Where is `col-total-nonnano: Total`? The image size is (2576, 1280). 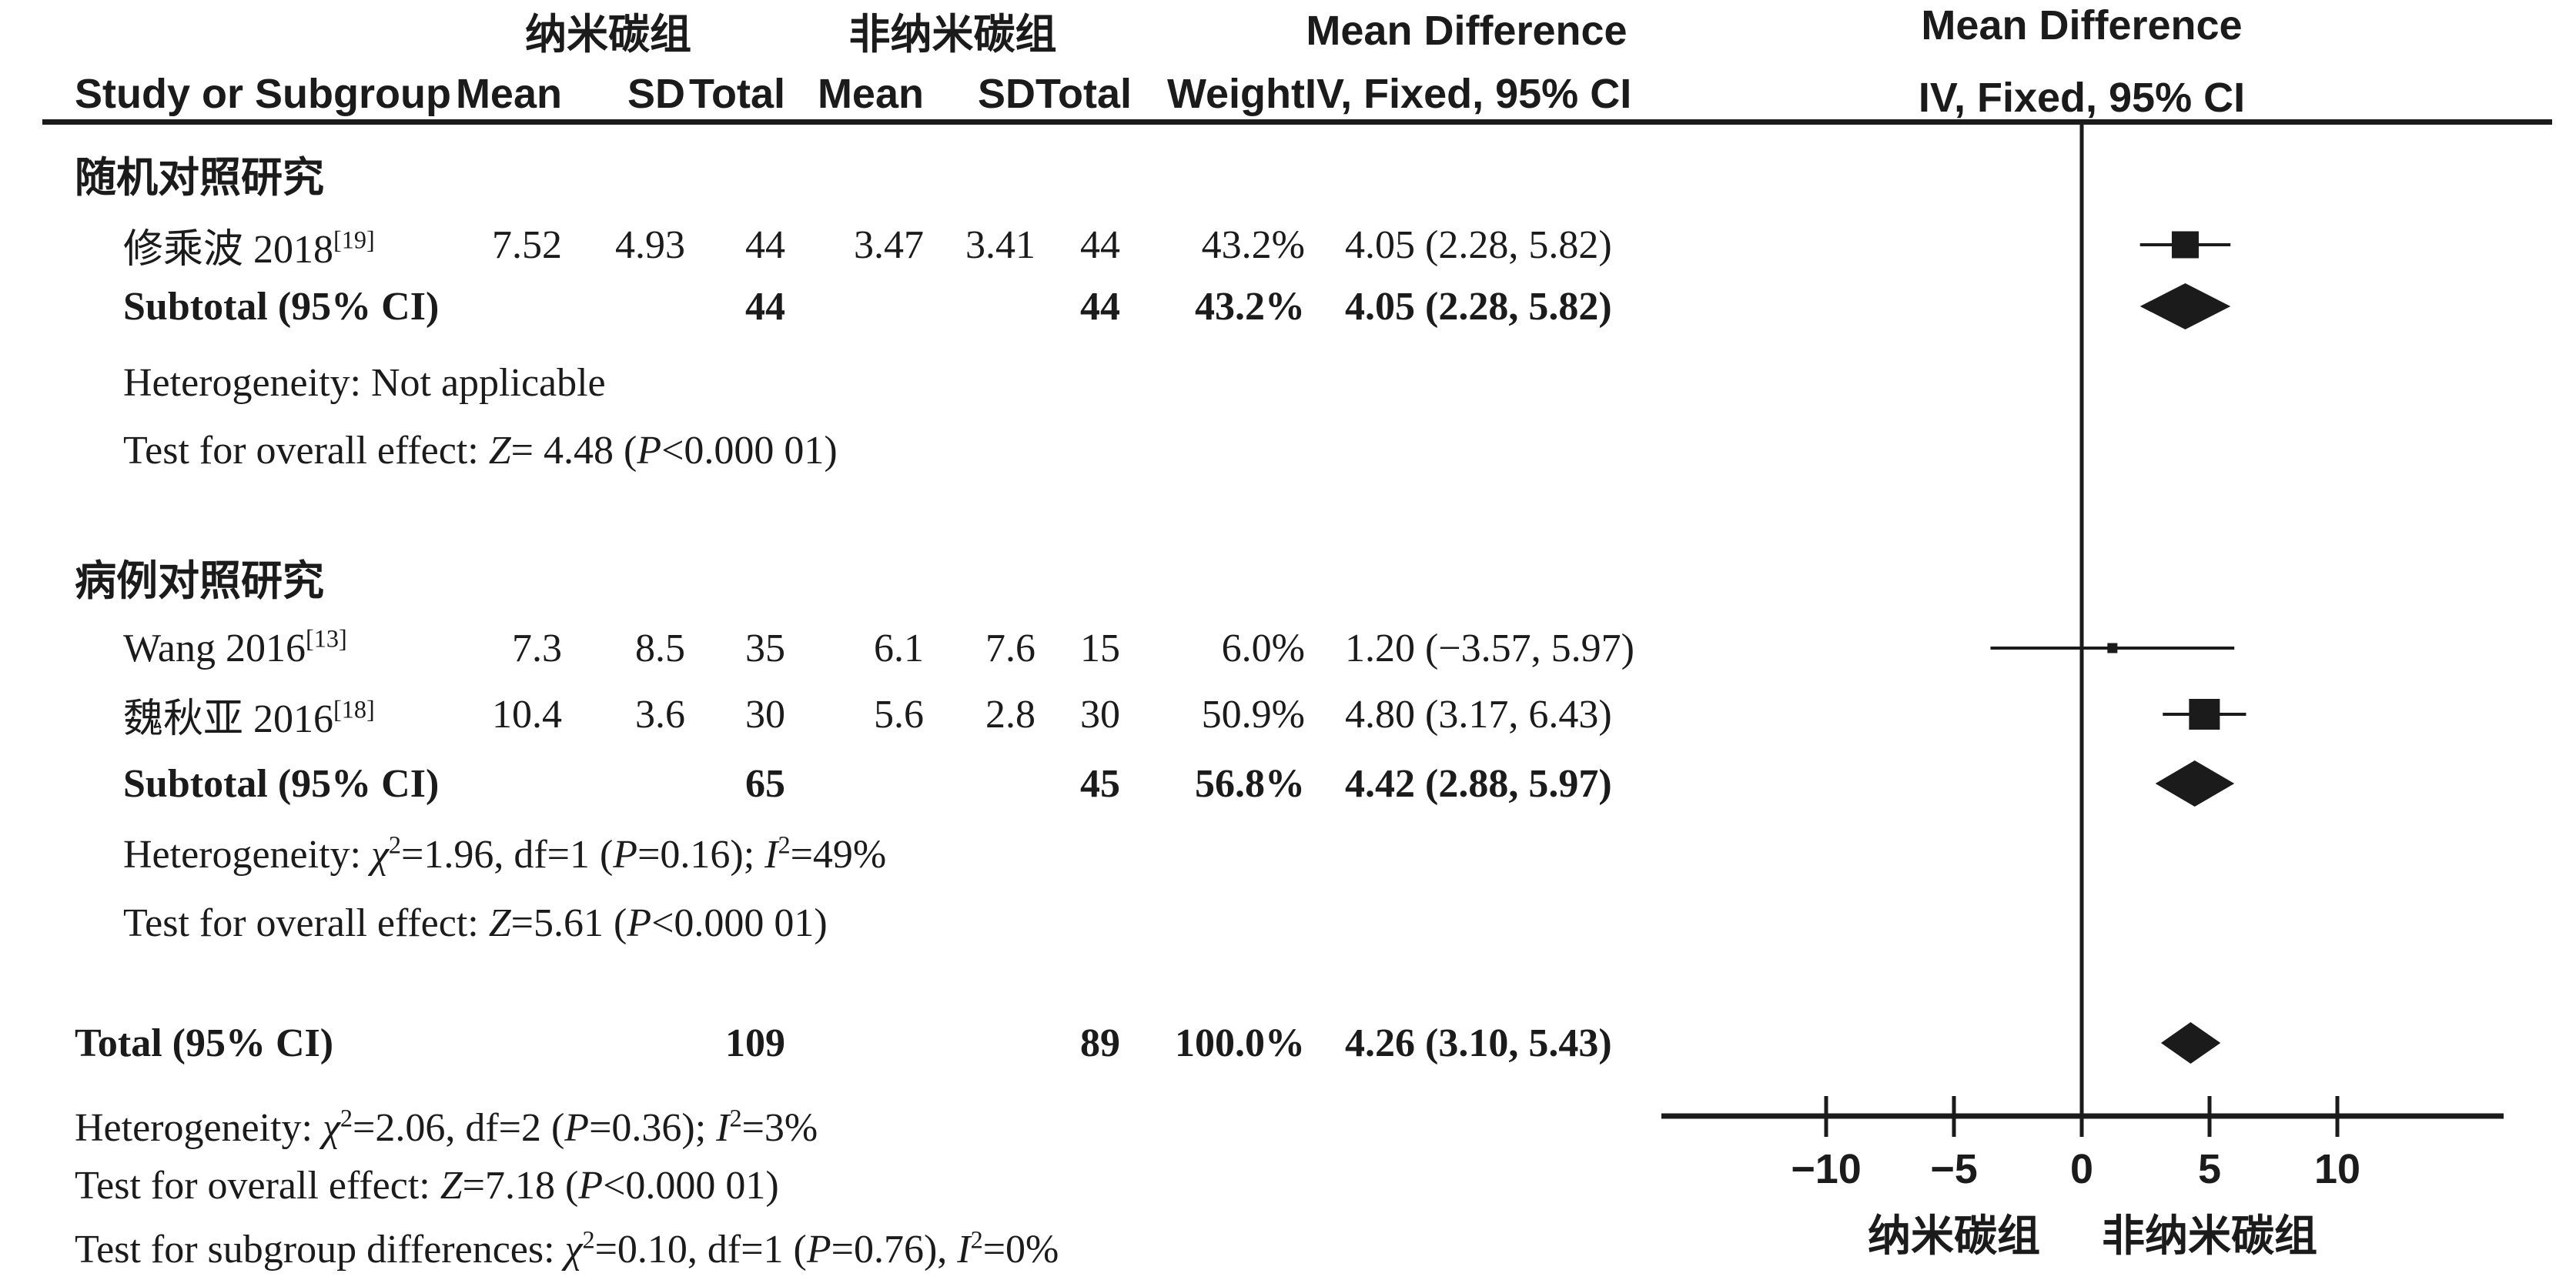 col-total-nonnano: Total is located at coordinates (1083, 94).